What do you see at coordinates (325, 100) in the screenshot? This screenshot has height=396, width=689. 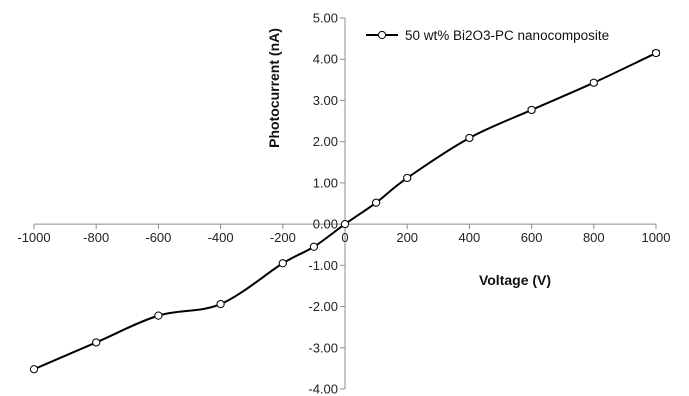 I see `y-tick-label: 3.00` at bounding box center [325, 100].